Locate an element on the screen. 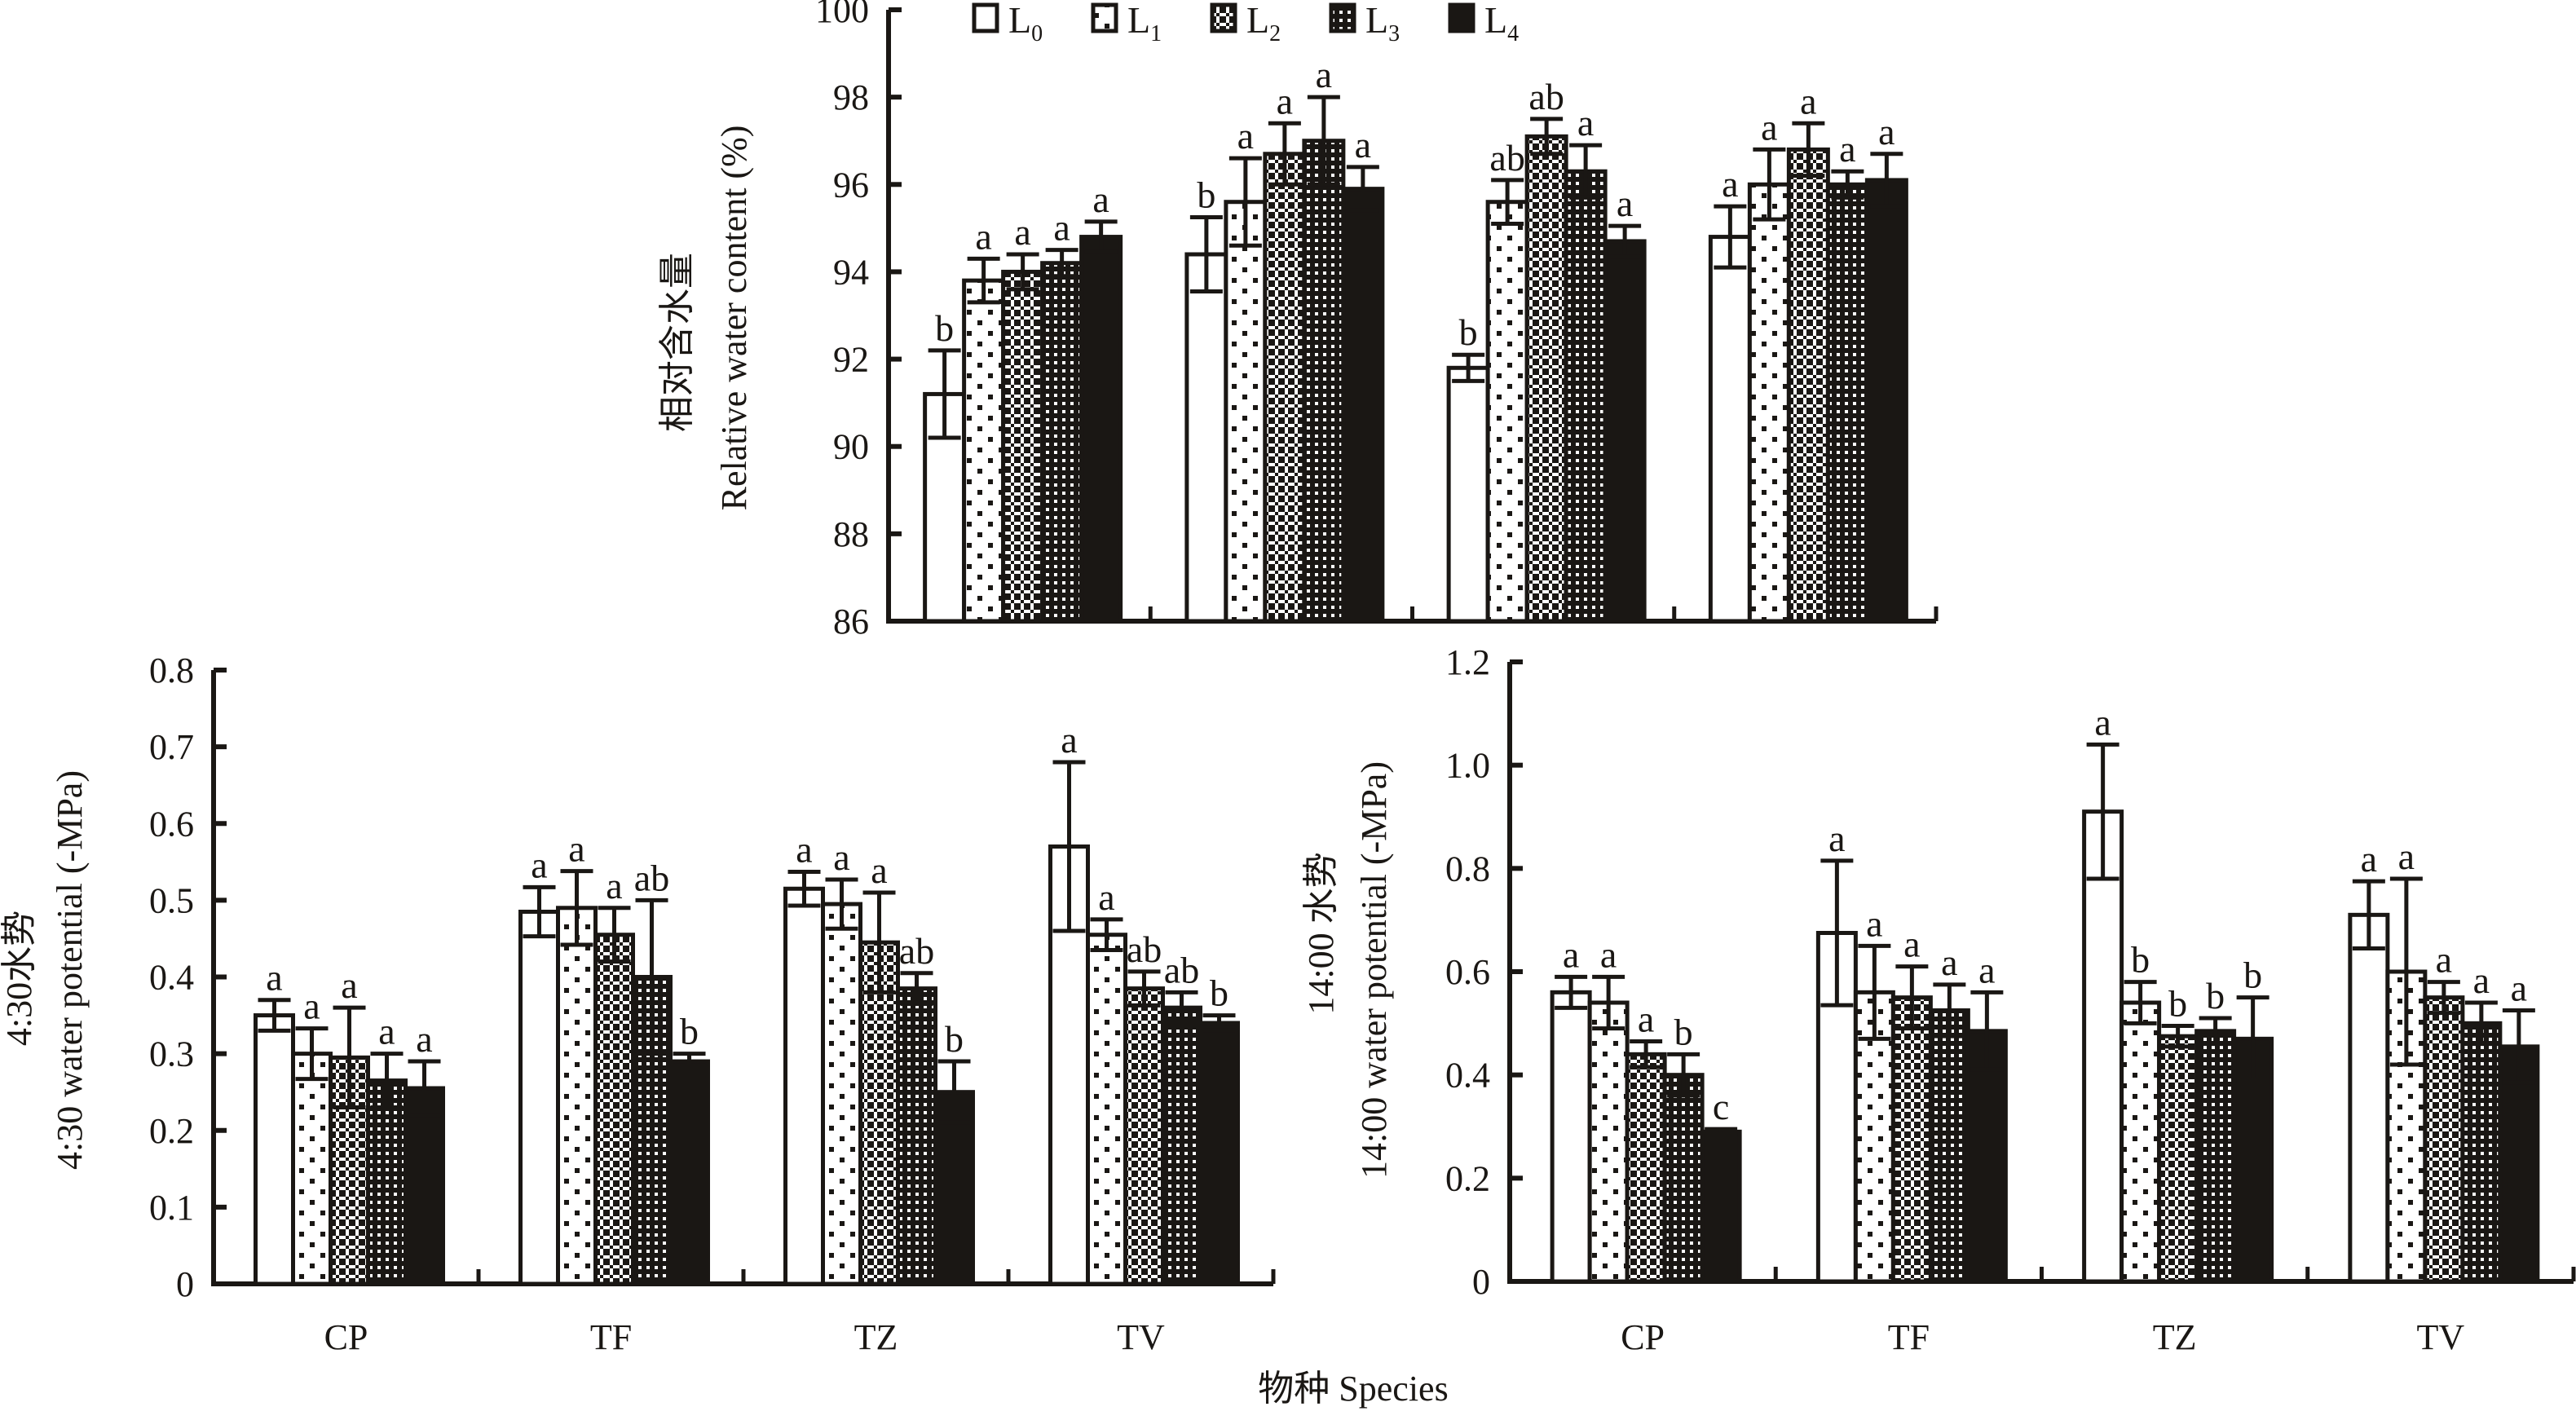  y-tick-label: 94 is located at coordinates (851, 272).